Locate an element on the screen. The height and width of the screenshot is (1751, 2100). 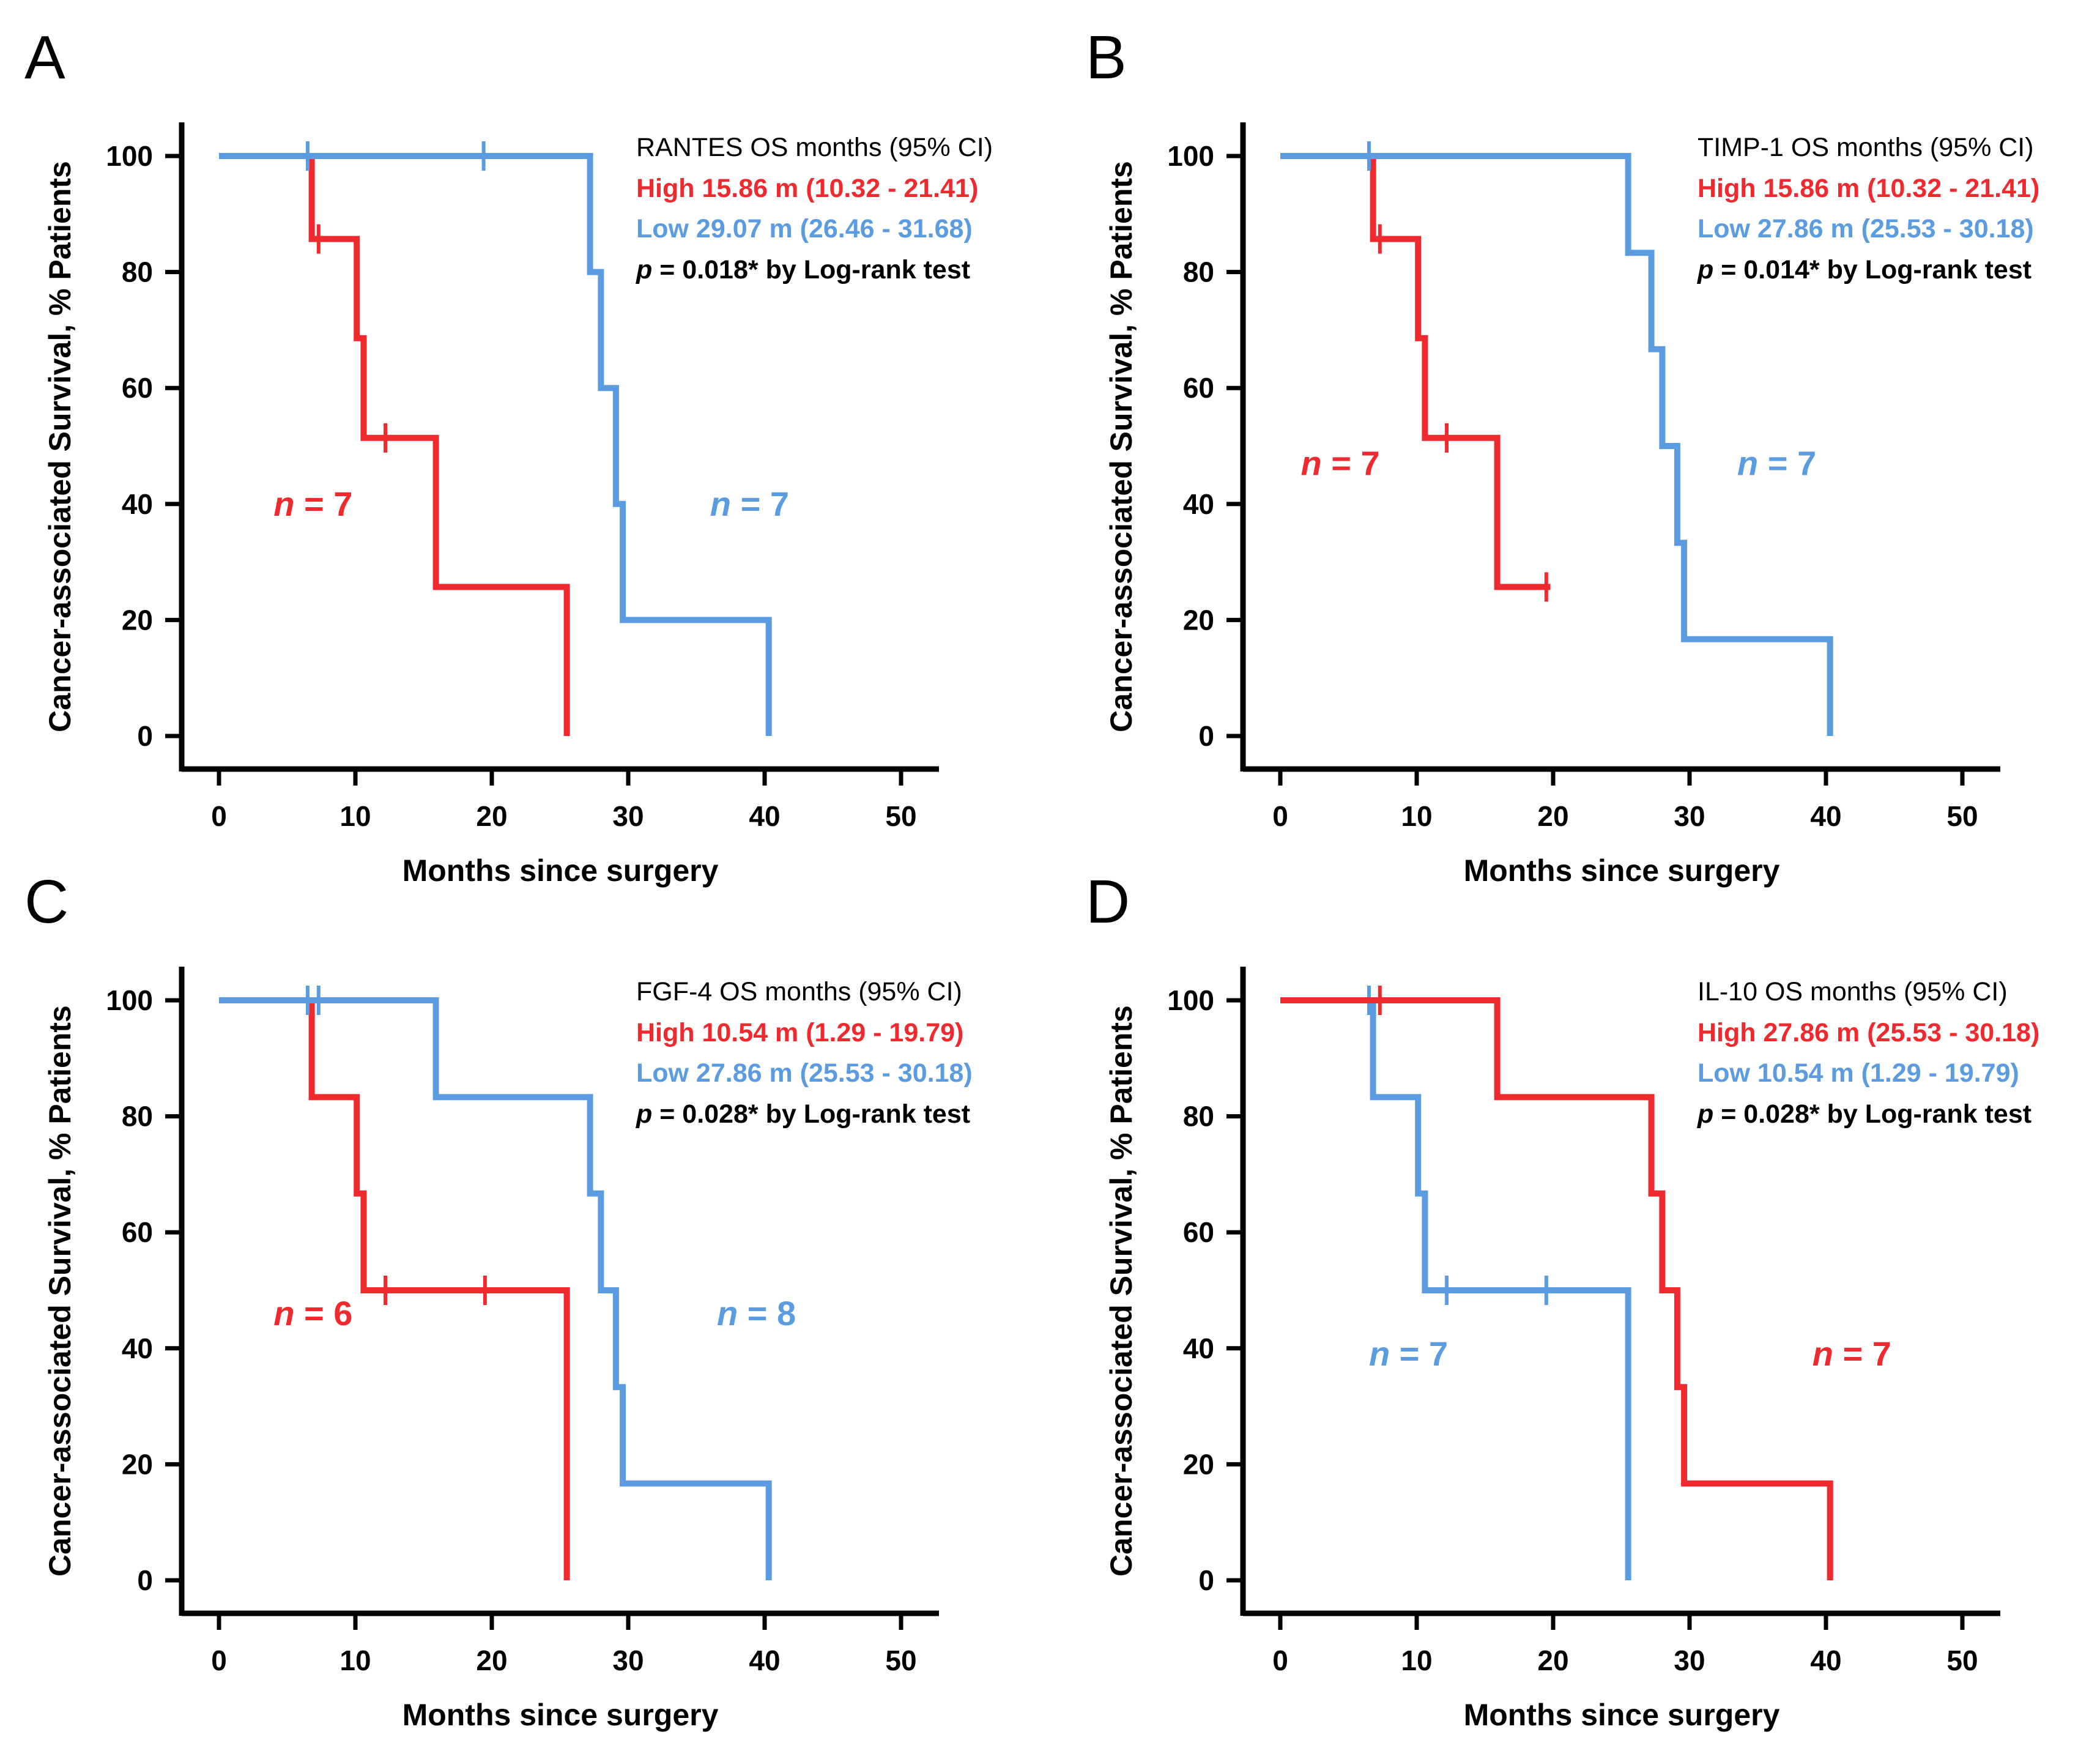
legend-high: High 10.54 m (1.29 - 19.79) is located at coordinates (799, 1032).